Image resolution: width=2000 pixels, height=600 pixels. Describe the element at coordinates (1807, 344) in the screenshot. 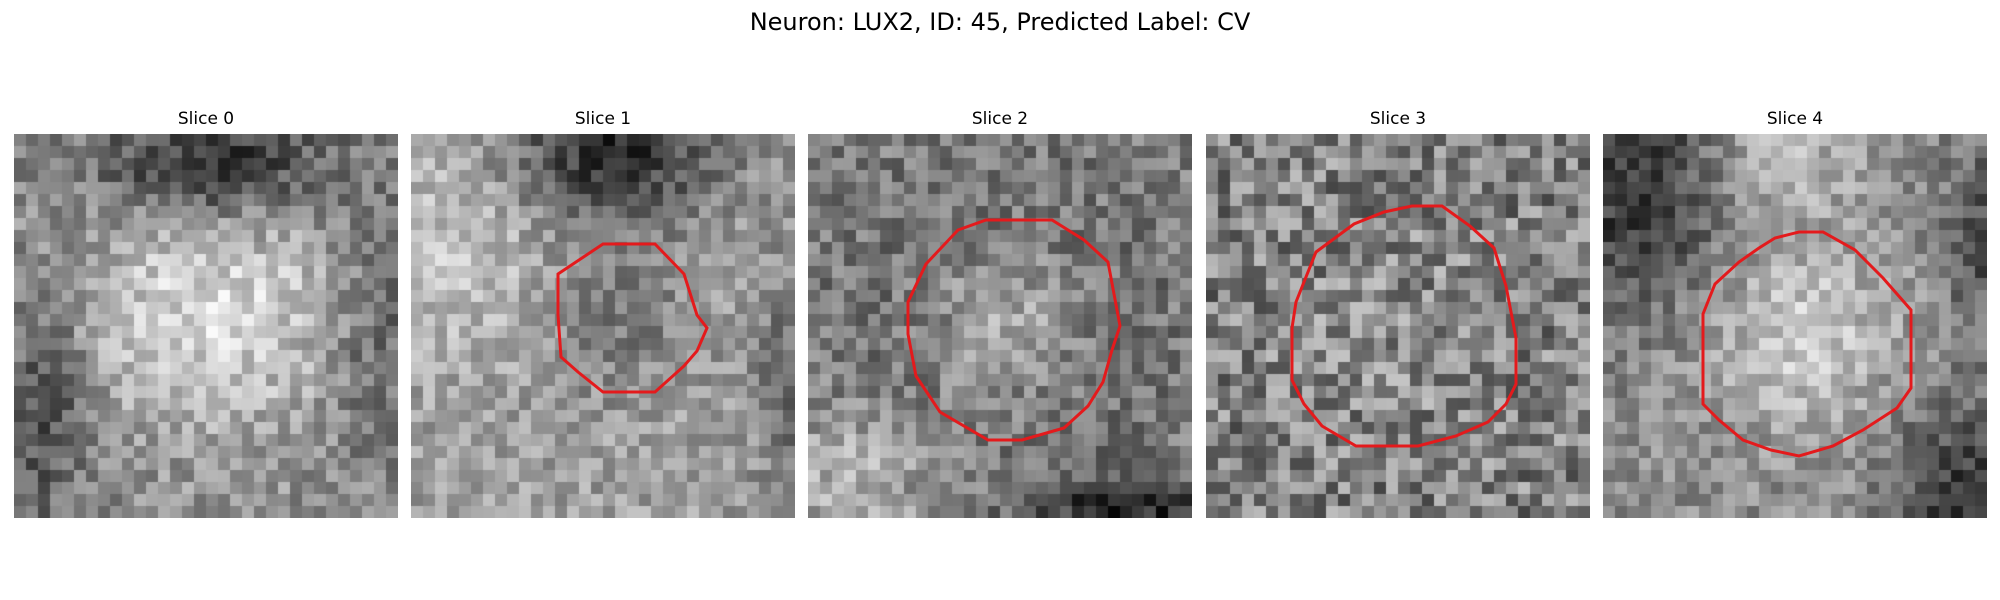

I see `slice-4-contour` at that location.